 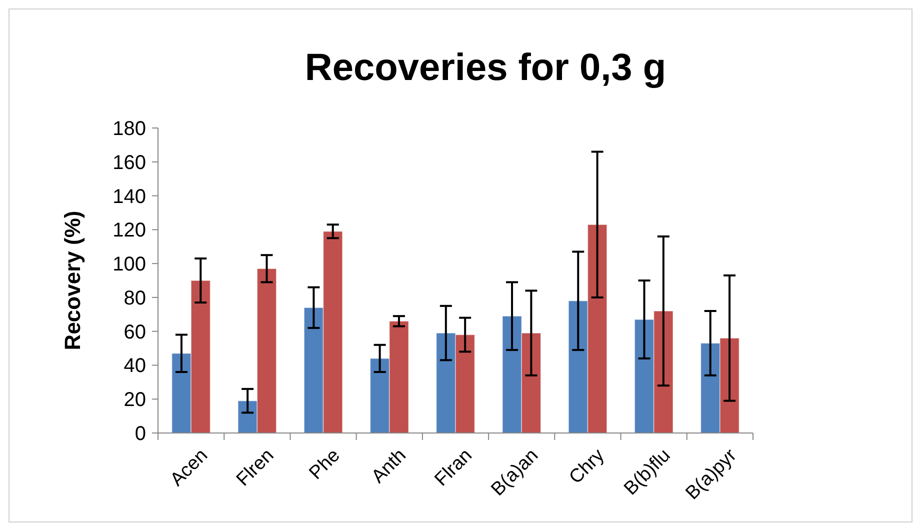 I want to click on y-tick-label: 120, so click(x=129, y=231).